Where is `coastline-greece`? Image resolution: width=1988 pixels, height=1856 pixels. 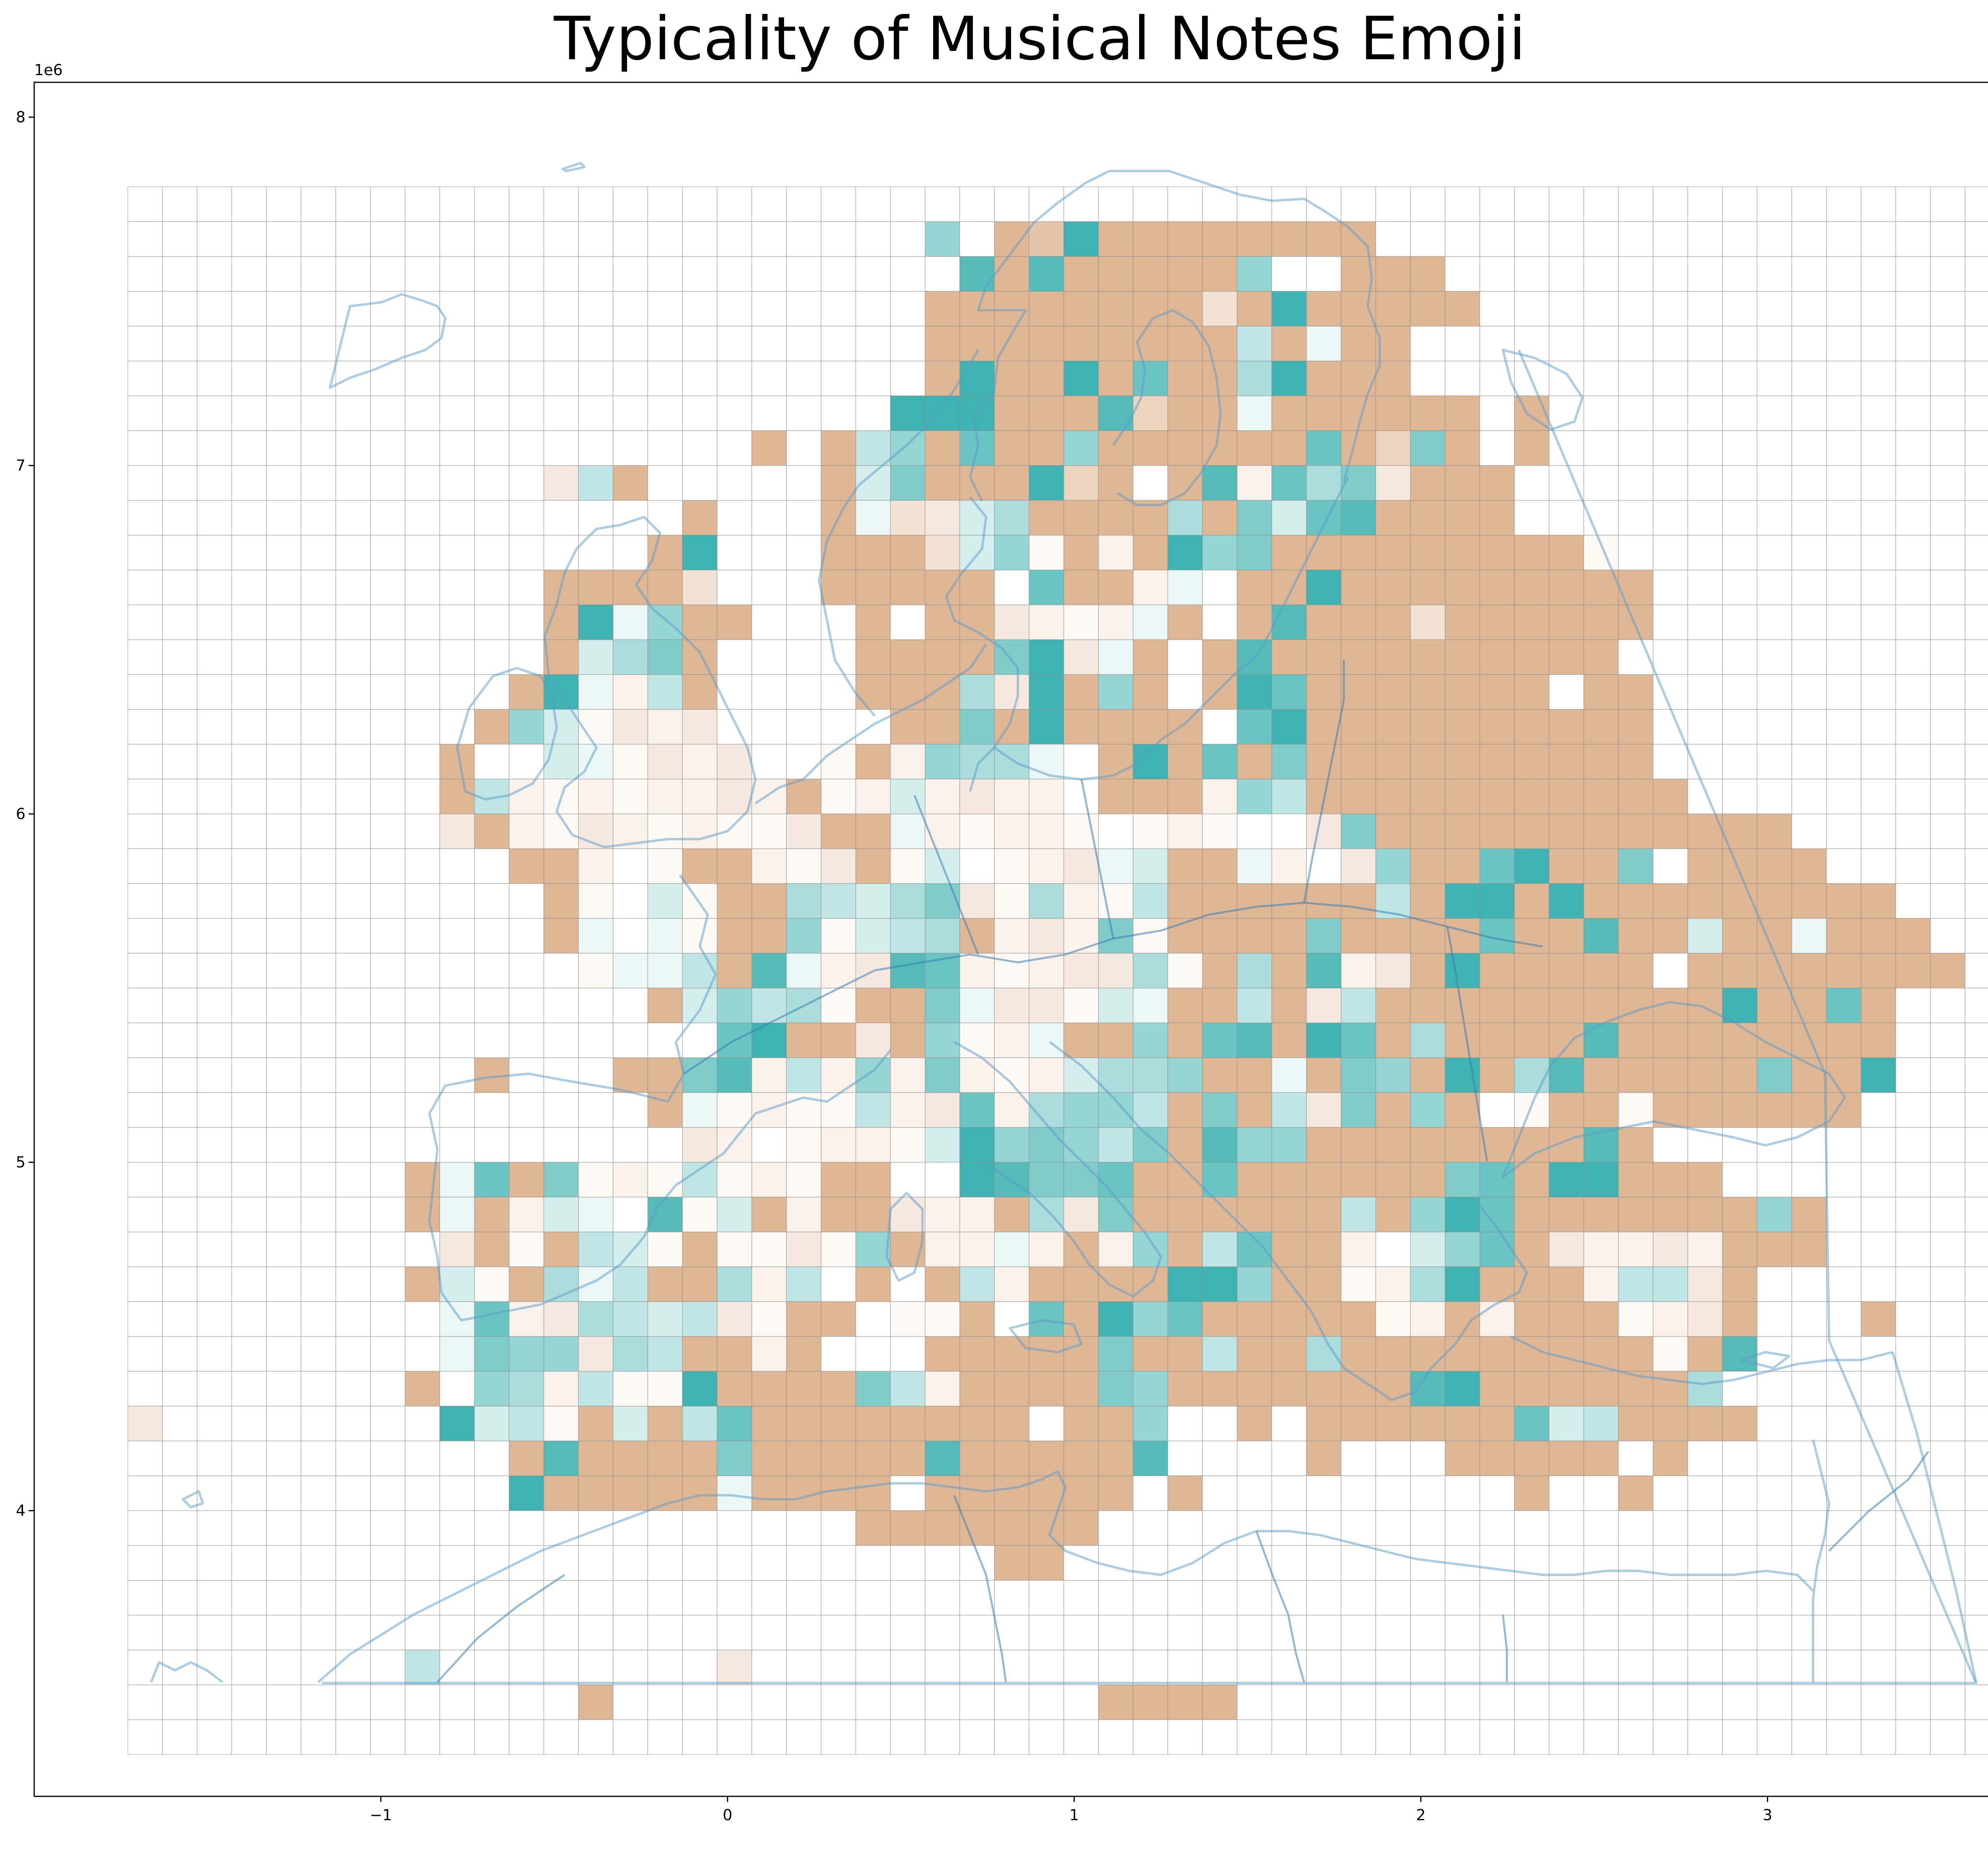
coastline-greece is located at coordinates (1435, 1303).